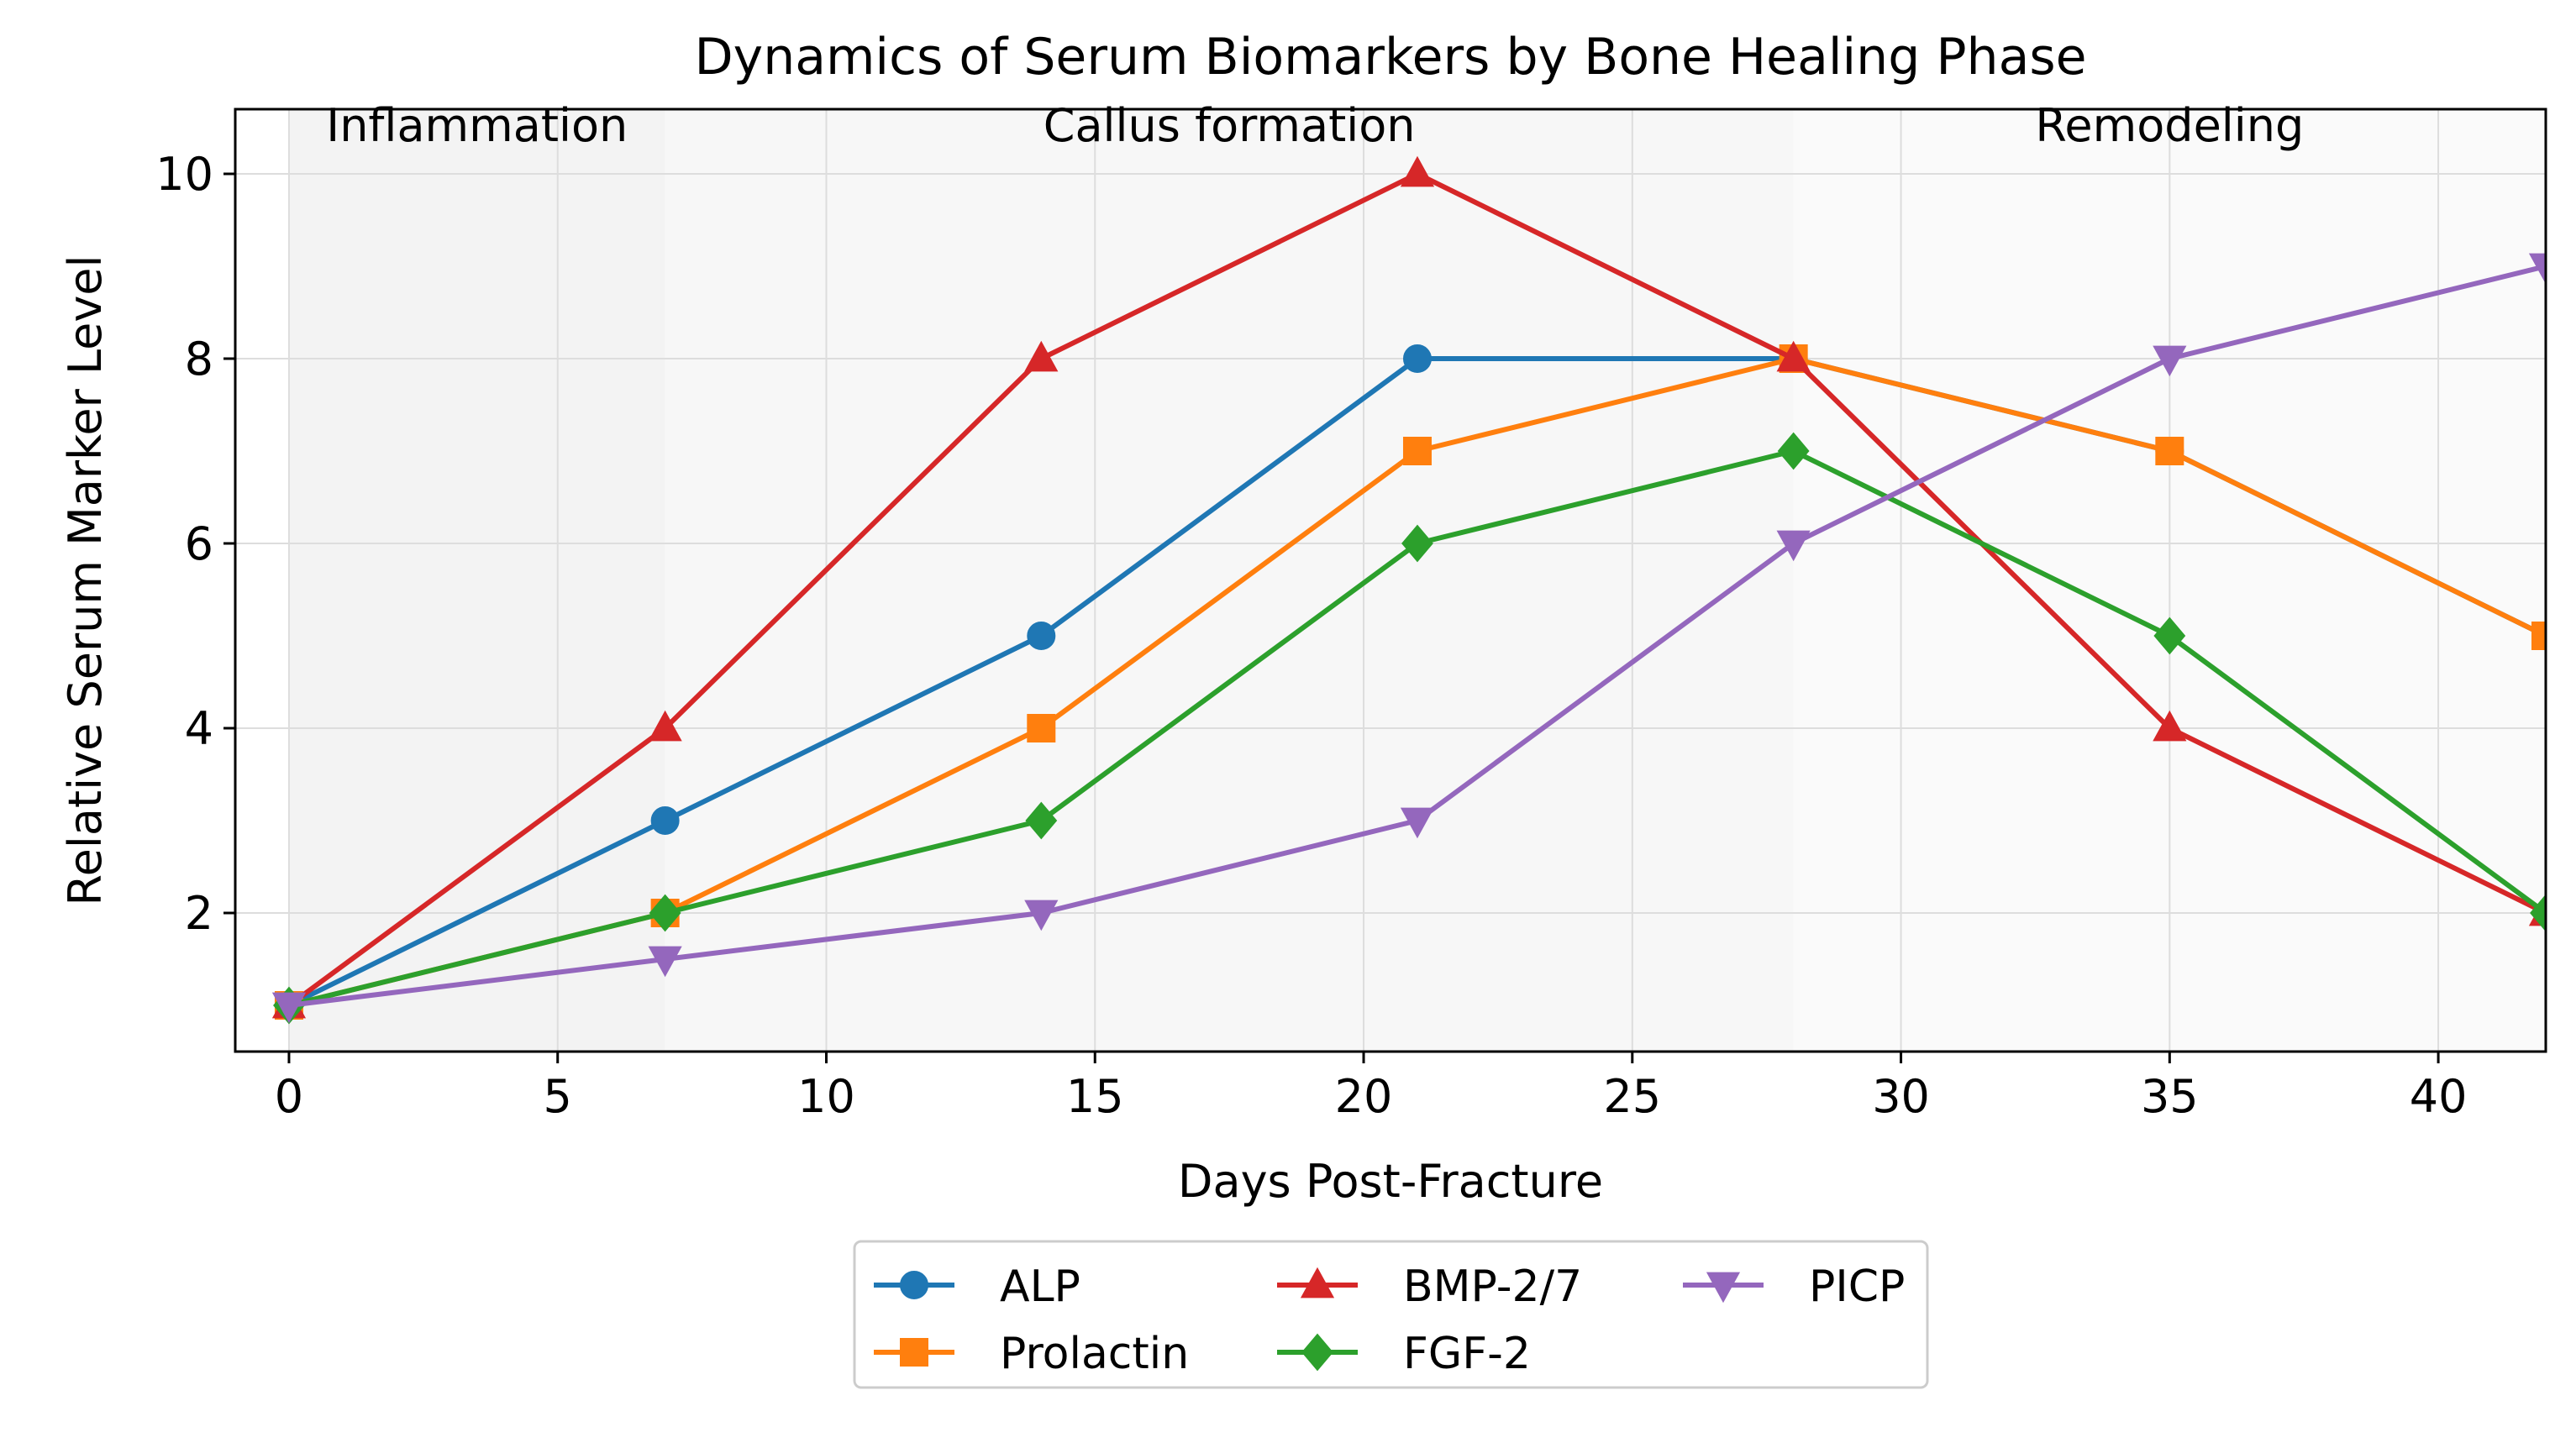 This screenshot has width=2576, height=1448. What do you see at coordinates (199, 913) in the screenshot?
I see `y-tick-label: 2` at bounding box center [199, 913].